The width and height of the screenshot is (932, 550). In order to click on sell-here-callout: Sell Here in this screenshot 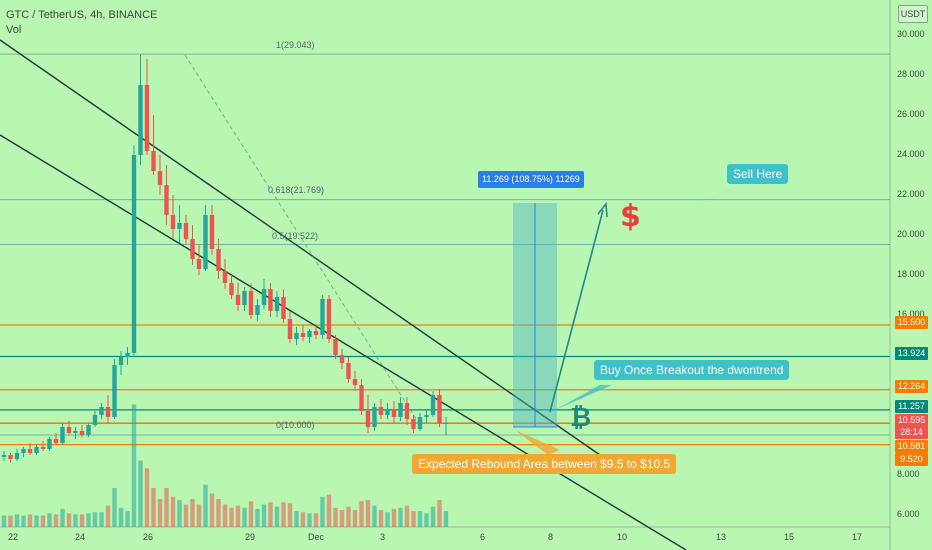, I will do `click(758, 174)`.